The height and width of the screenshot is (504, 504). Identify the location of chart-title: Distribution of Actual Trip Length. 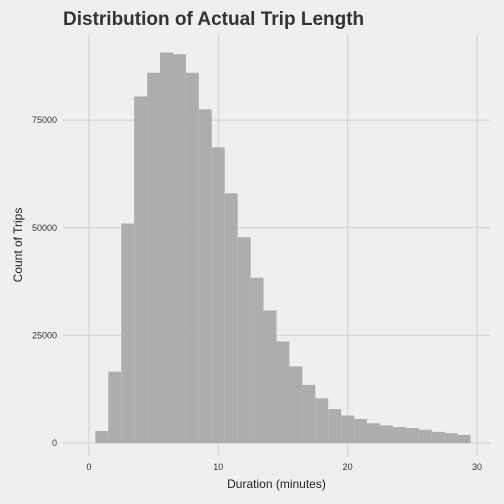
(214, 19).